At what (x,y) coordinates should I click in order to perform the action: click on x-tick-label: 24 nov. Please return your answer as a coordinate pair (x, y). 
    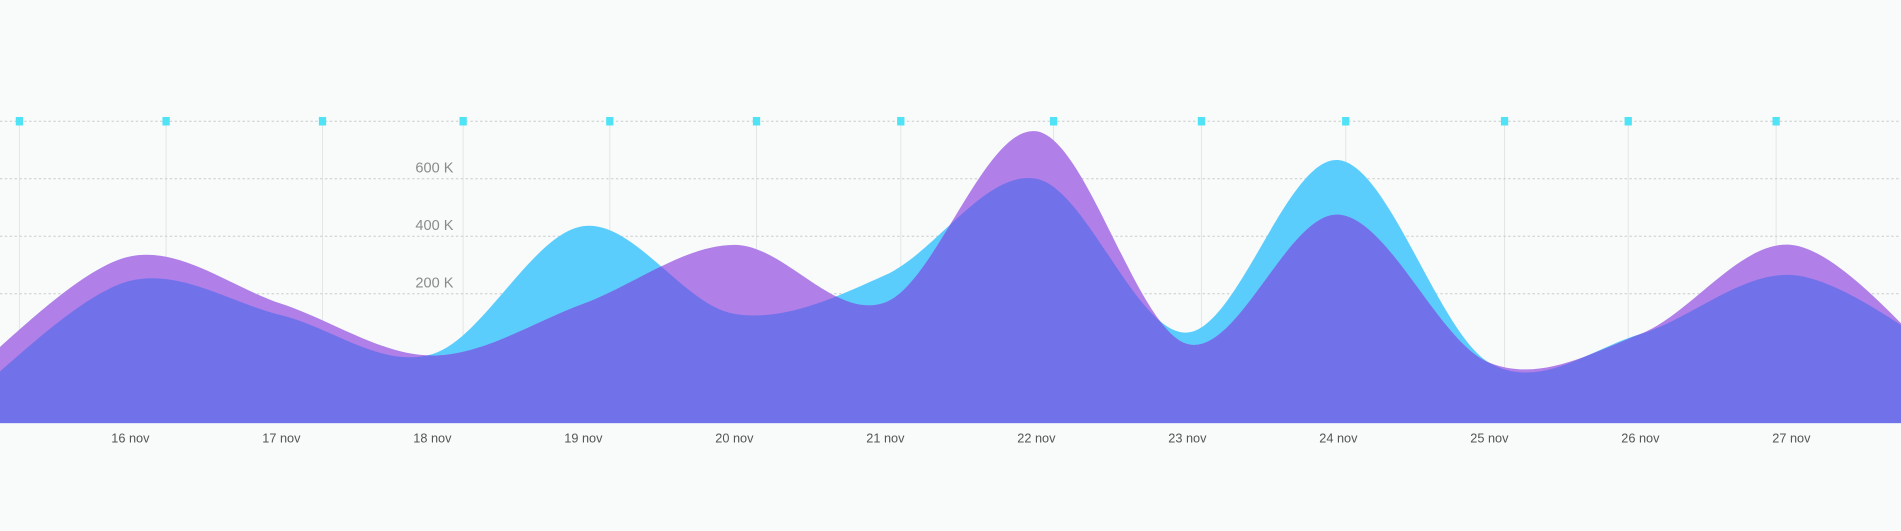
    Looking at the image, I should click on (1338, 438).